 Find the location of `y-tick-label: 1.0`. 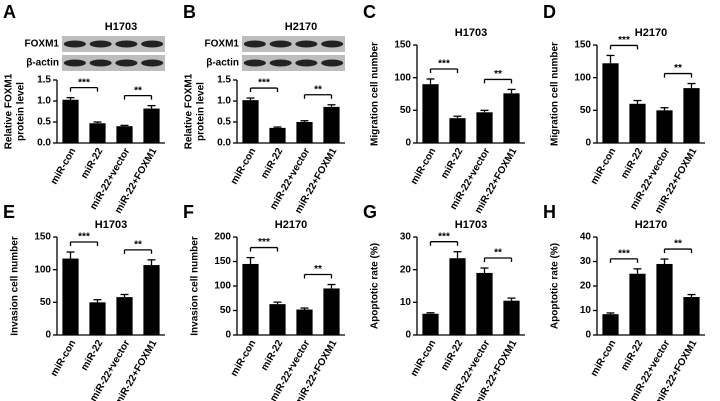

y-tick-label: 1.0 is located at coordinates (44, 101).